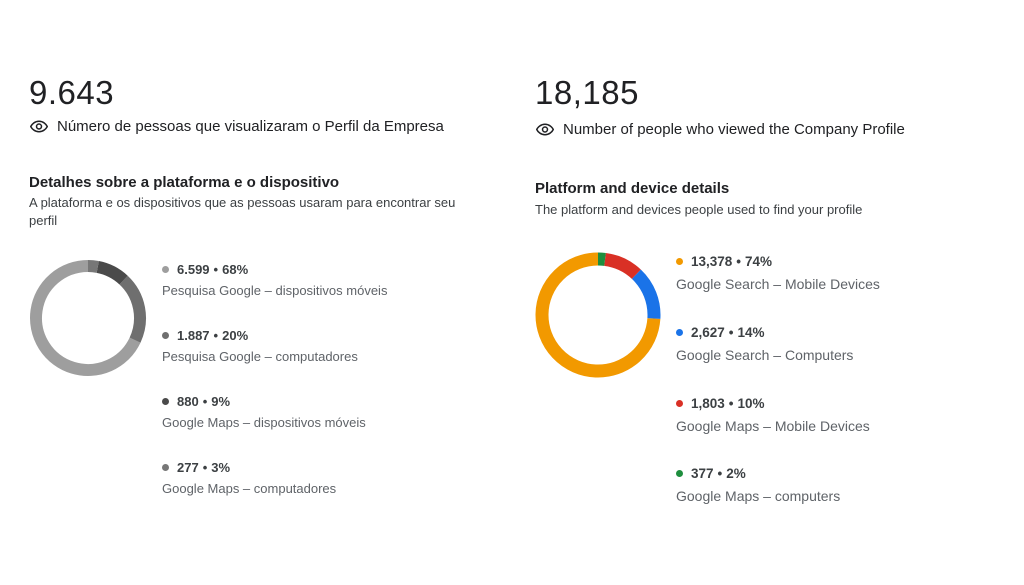  I want to click on legend-percent: 20%, so click(235, 335).